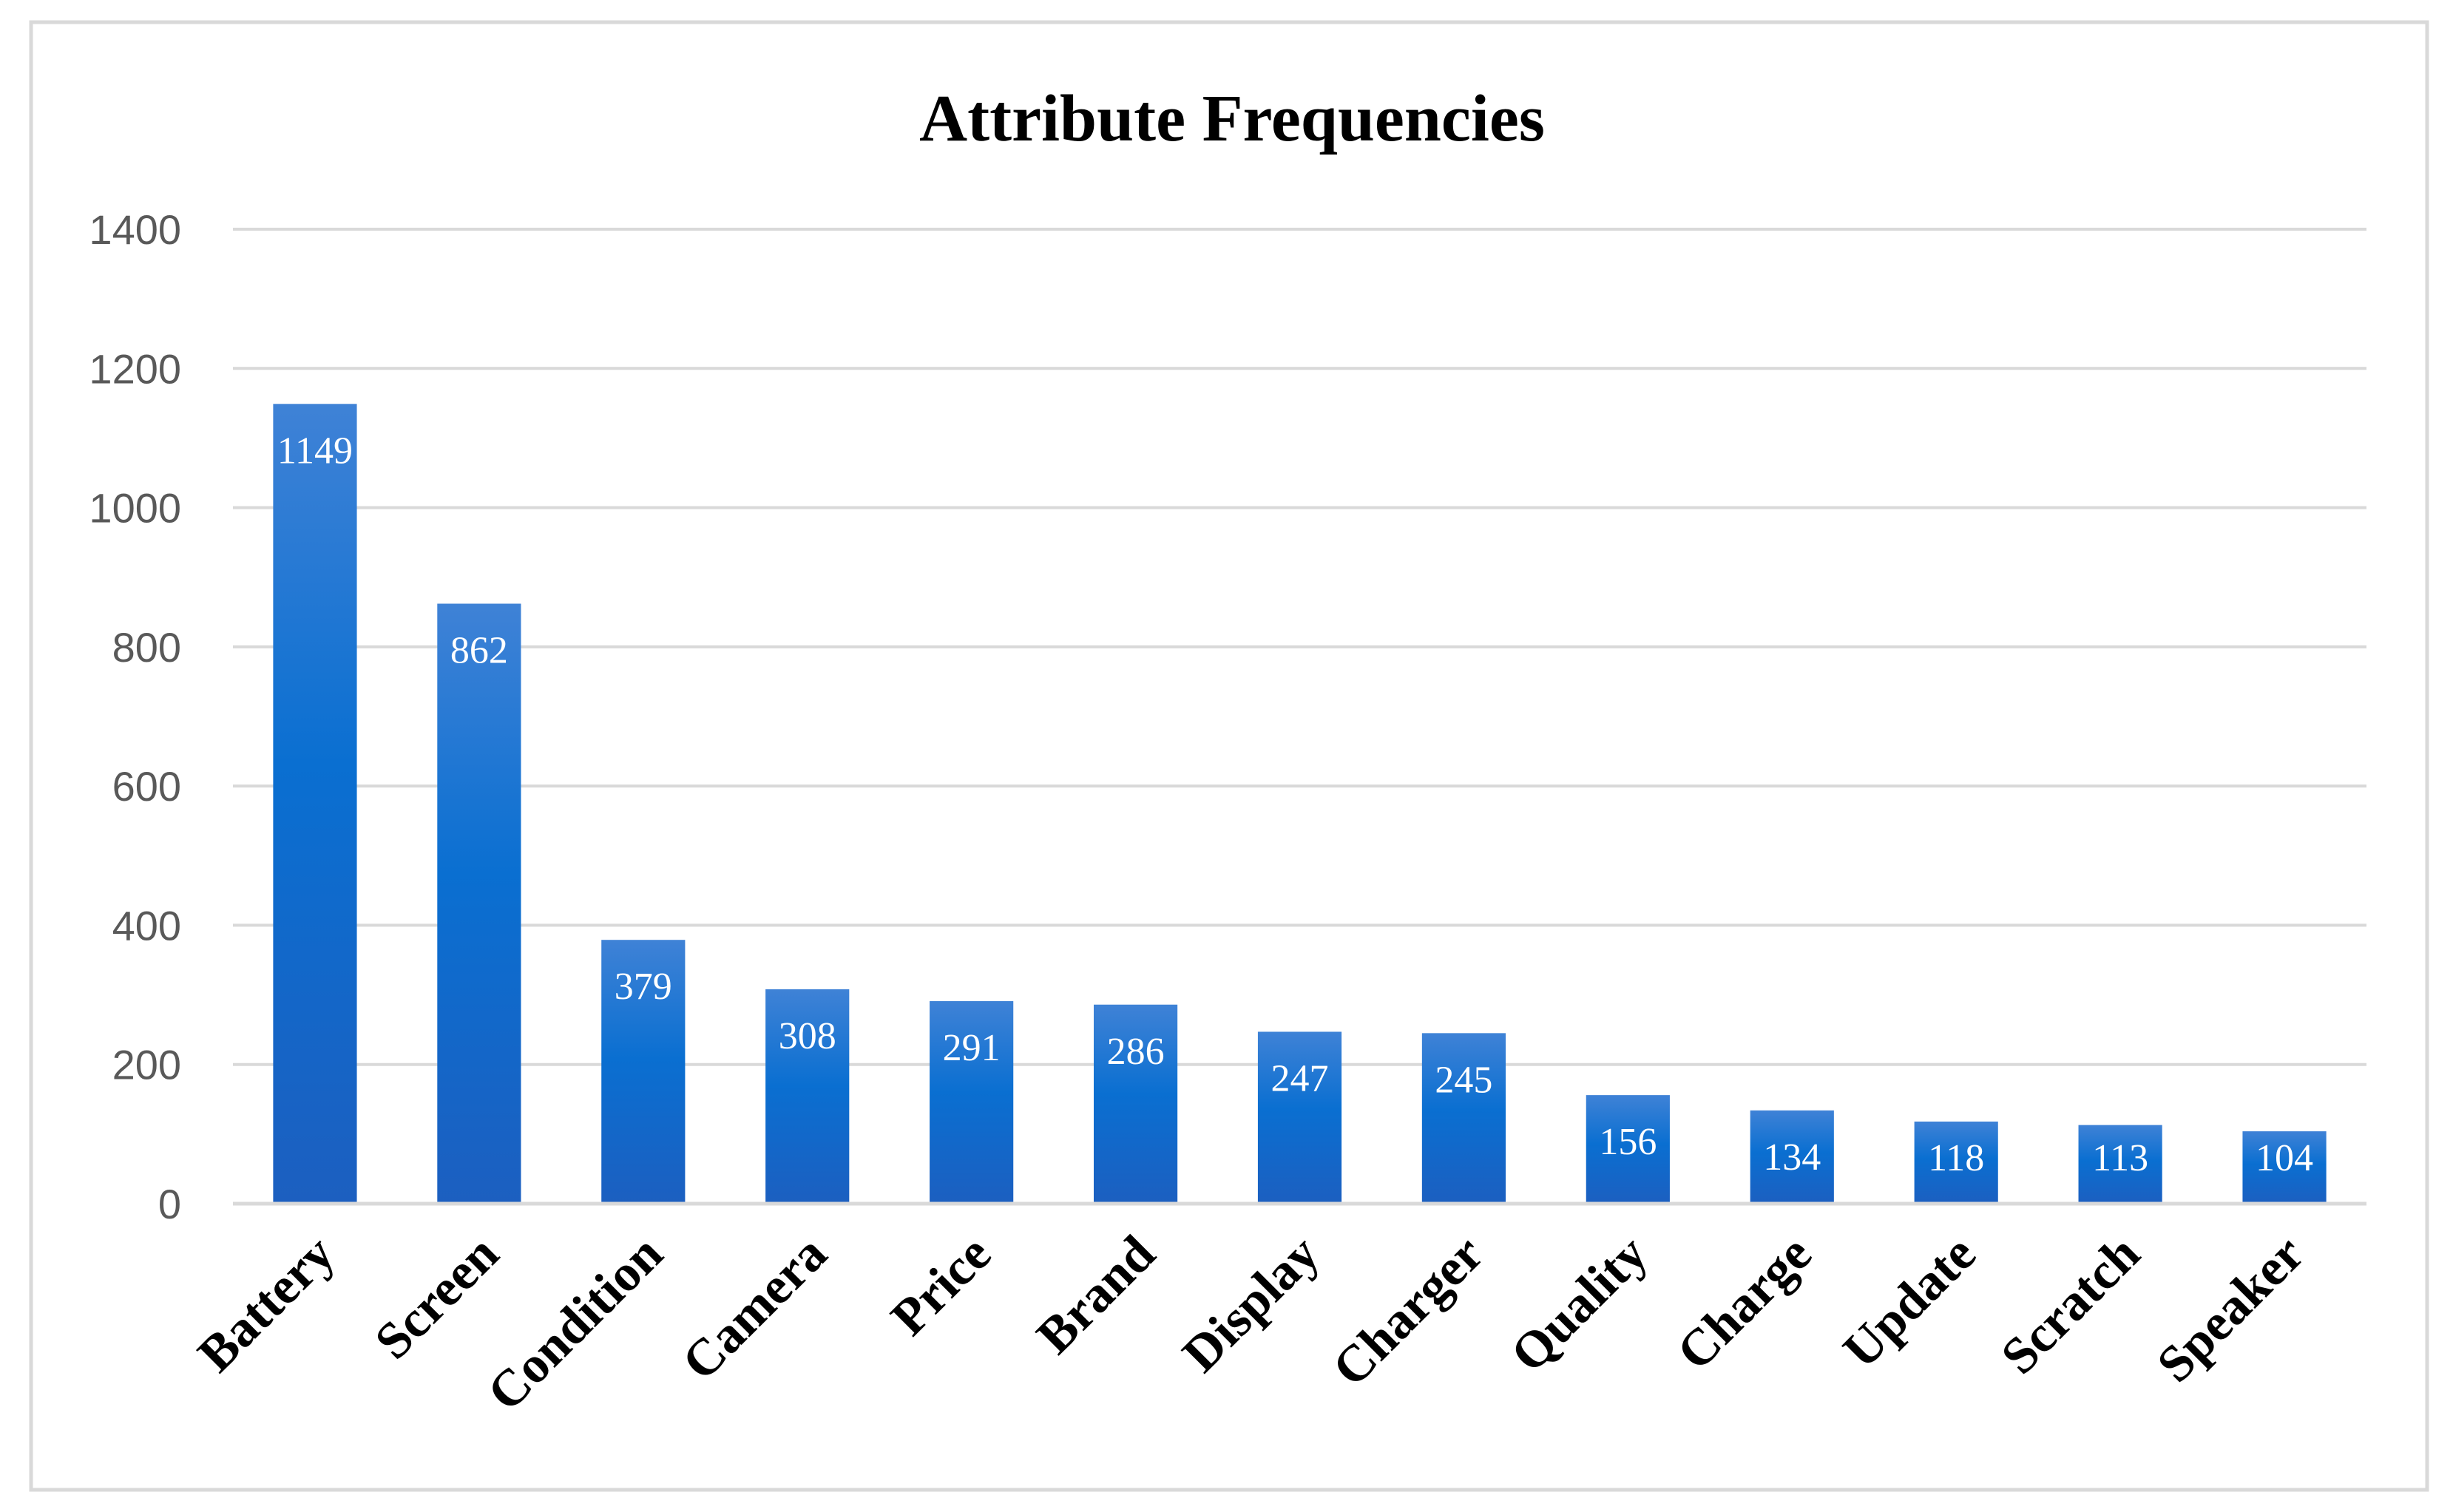  Describe the element at coordinates (135, 716) in the screenshot. I see `y-axis-ticks: 0 200 400 600 800 1000 1200 1400` at that location.